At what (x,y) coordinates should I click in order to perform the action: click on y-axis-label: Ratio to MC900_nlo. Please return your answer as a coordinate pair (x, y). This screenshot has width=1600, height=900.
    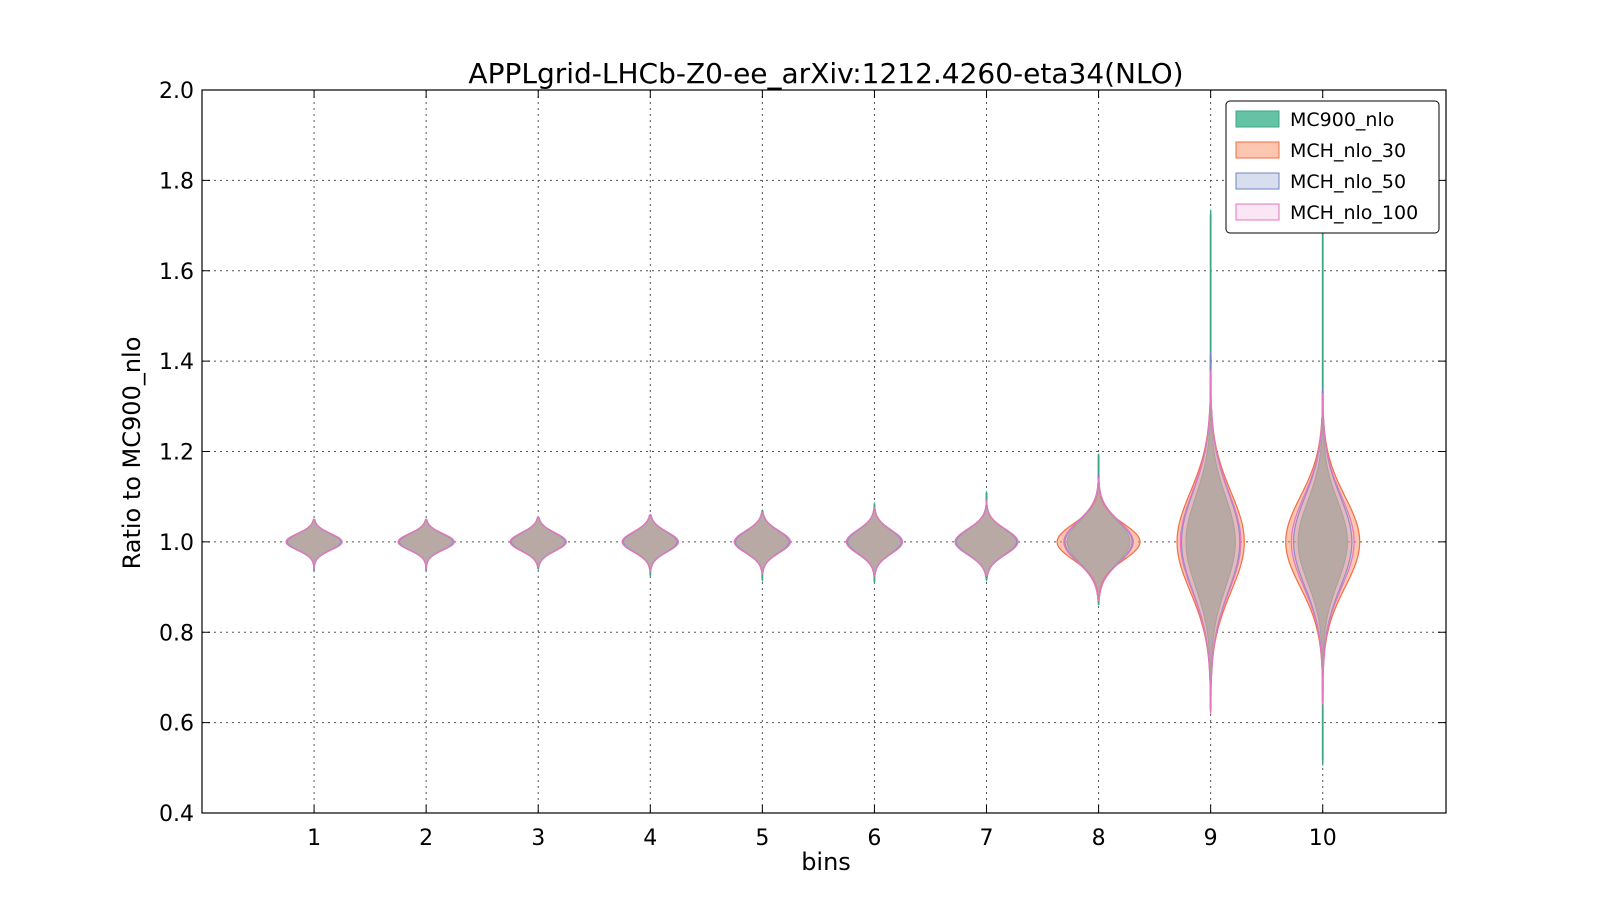
    Looking at the image, I should click on (132, 453).